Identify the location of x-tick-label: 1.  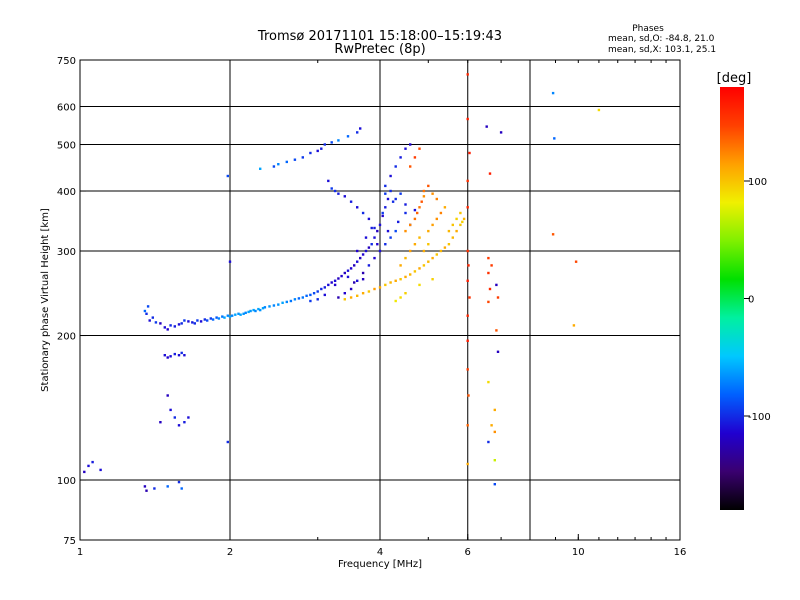
(80, 552).